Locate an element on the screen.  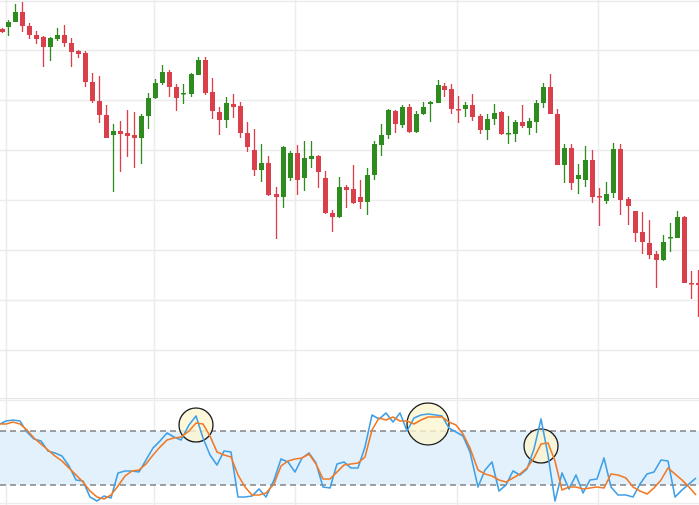
signal-highlight-circle is located at coordinates (541, 446).